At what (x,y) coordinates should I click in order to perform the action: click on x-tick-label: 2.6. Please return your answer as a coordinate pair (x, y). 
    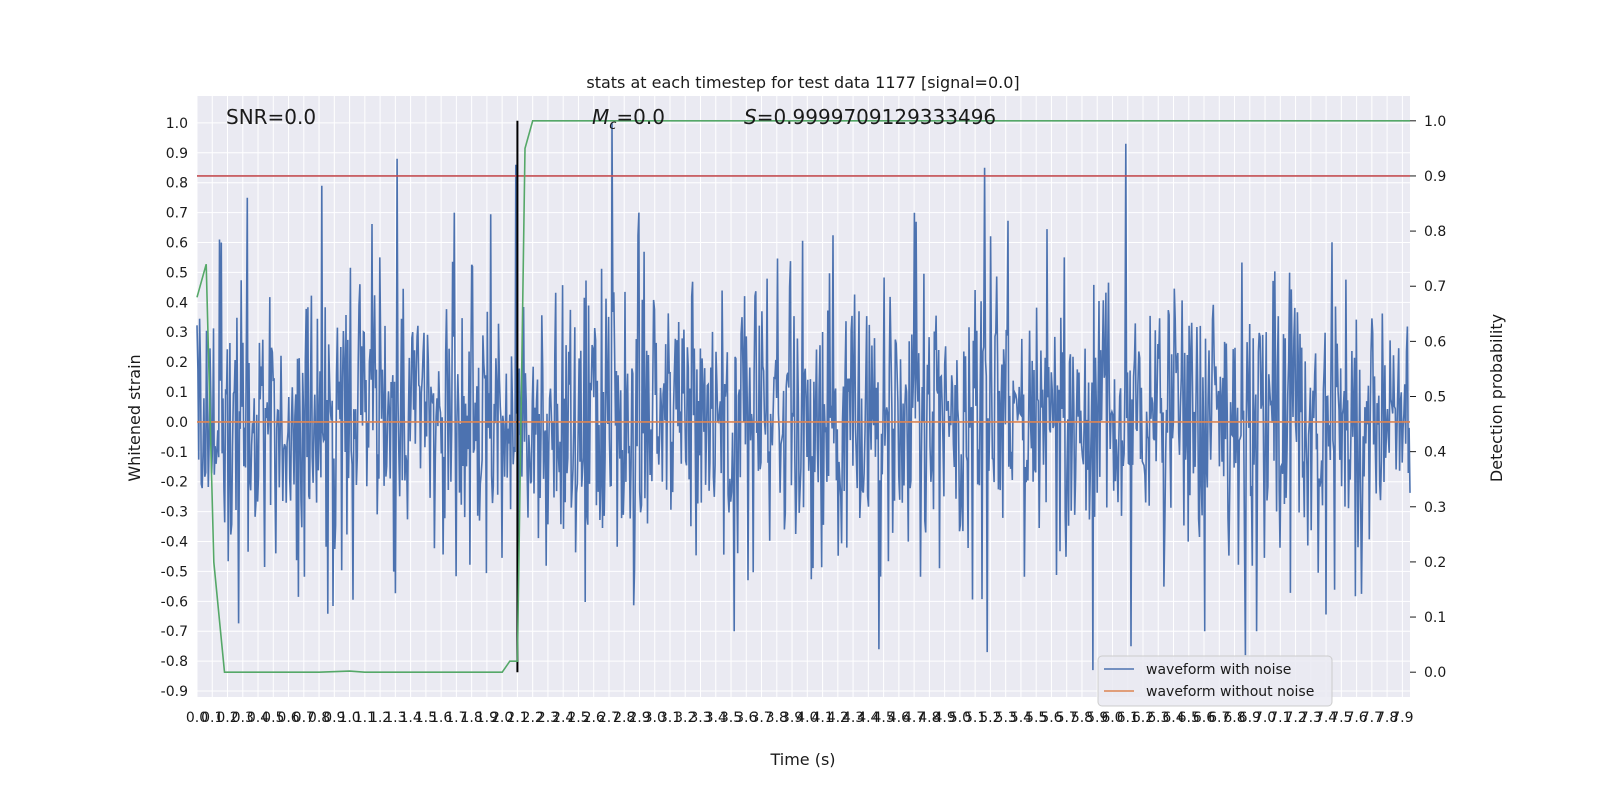
    Looking at the image, I should click on (594, 718).